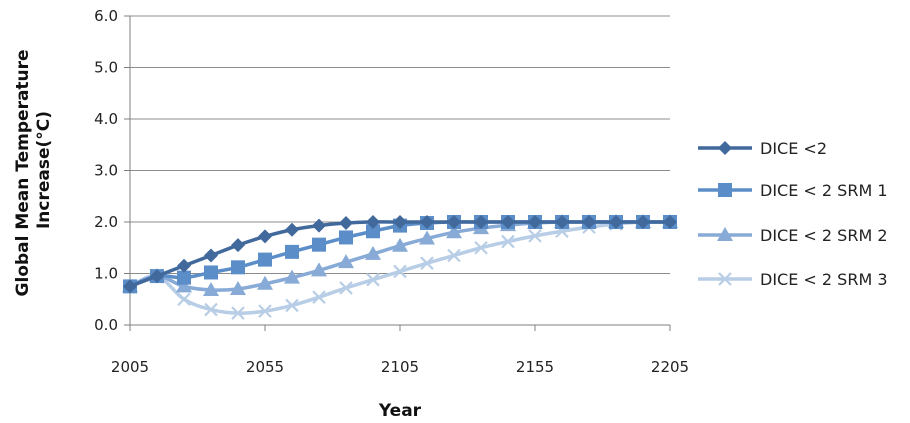  Describe the element at coordinates (793, 148) in the screenshot. I see `legend-label: DICE <2` at that location.